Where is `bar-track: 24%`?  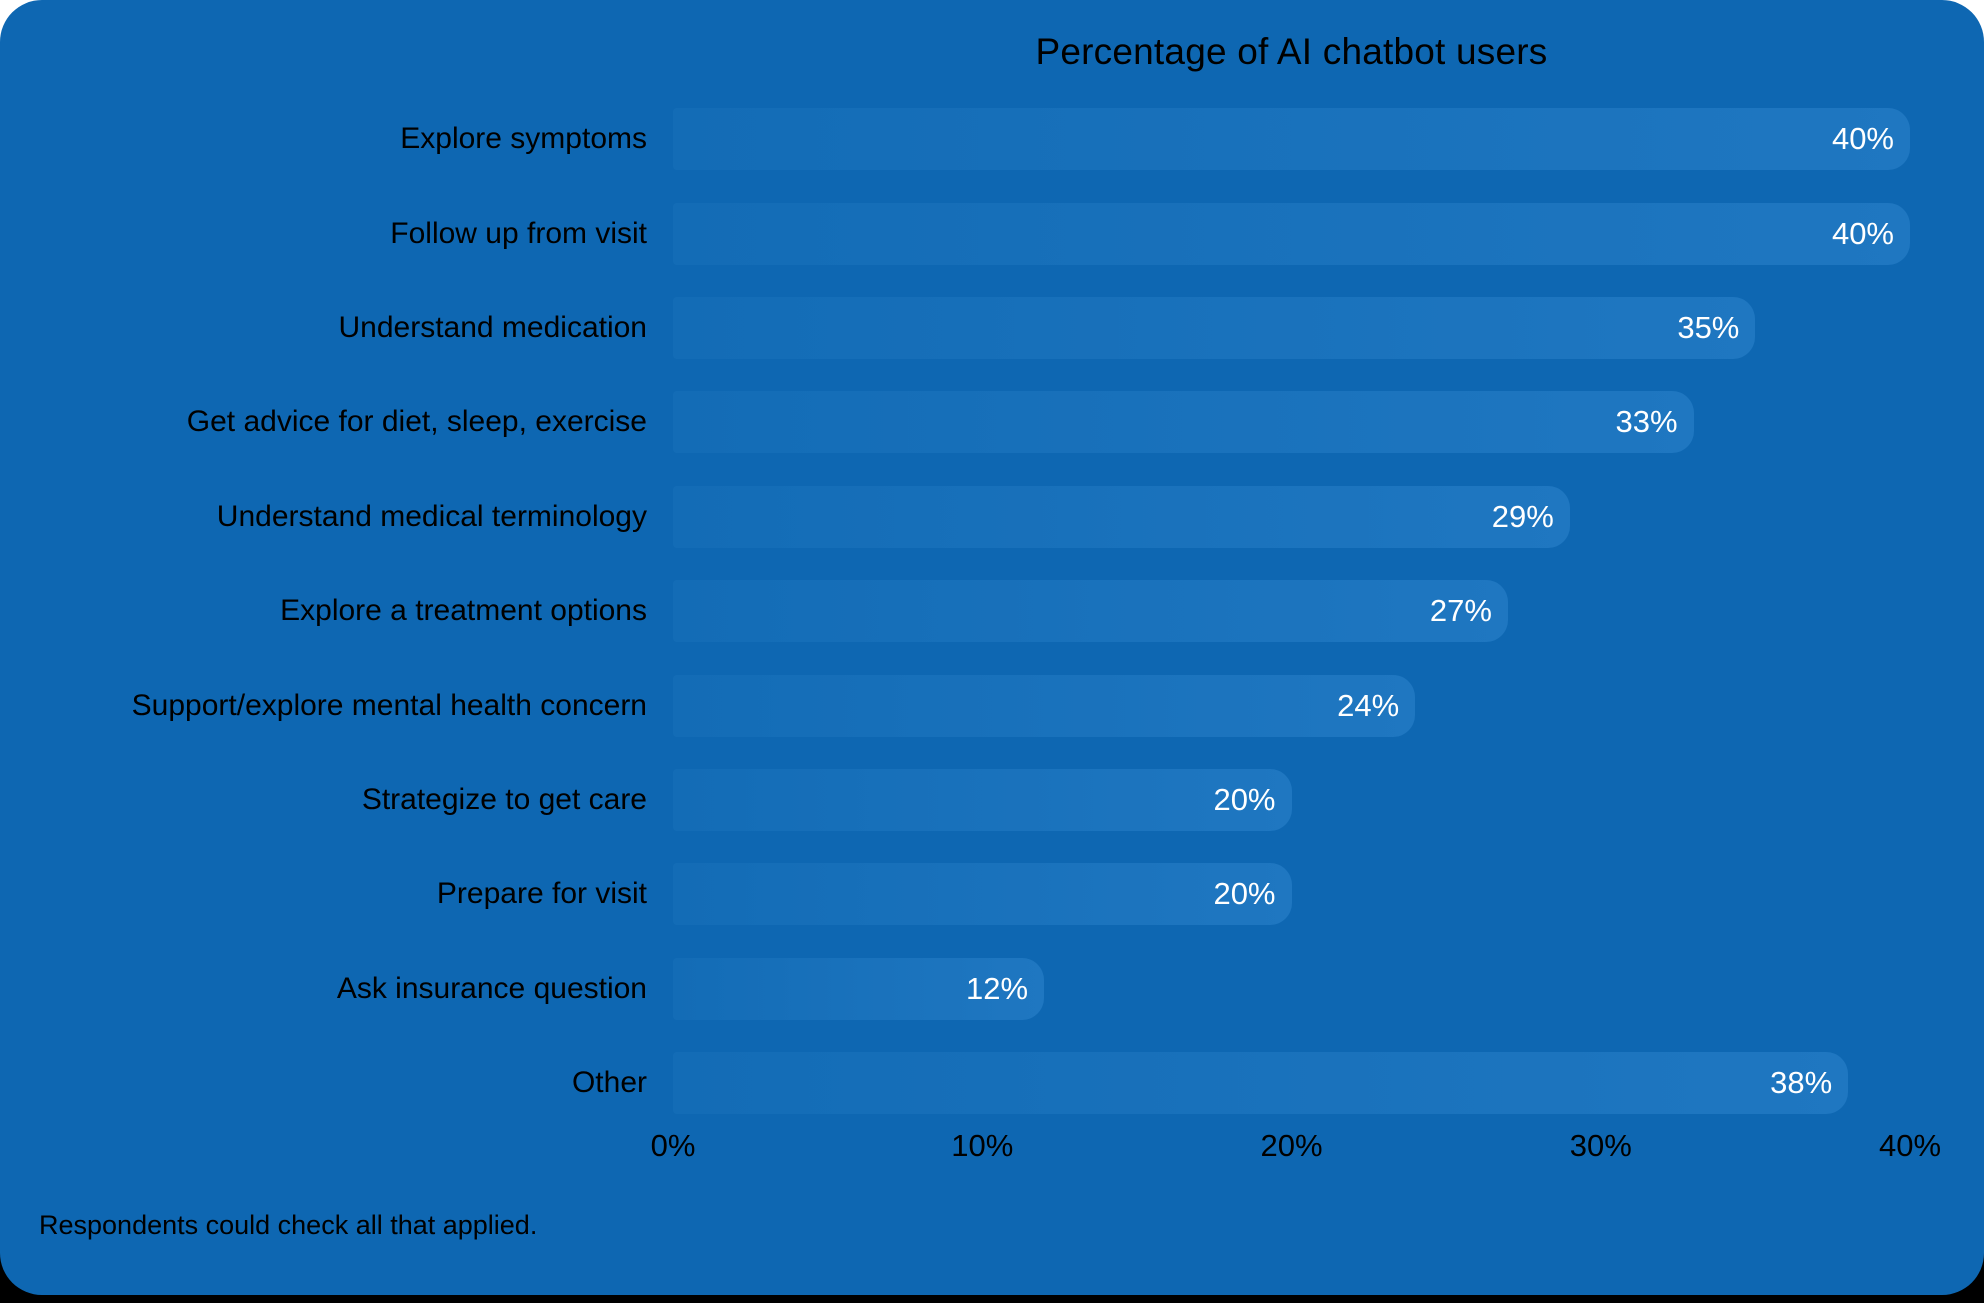 bar-track: 24% is located at coordinates (1291, 705).